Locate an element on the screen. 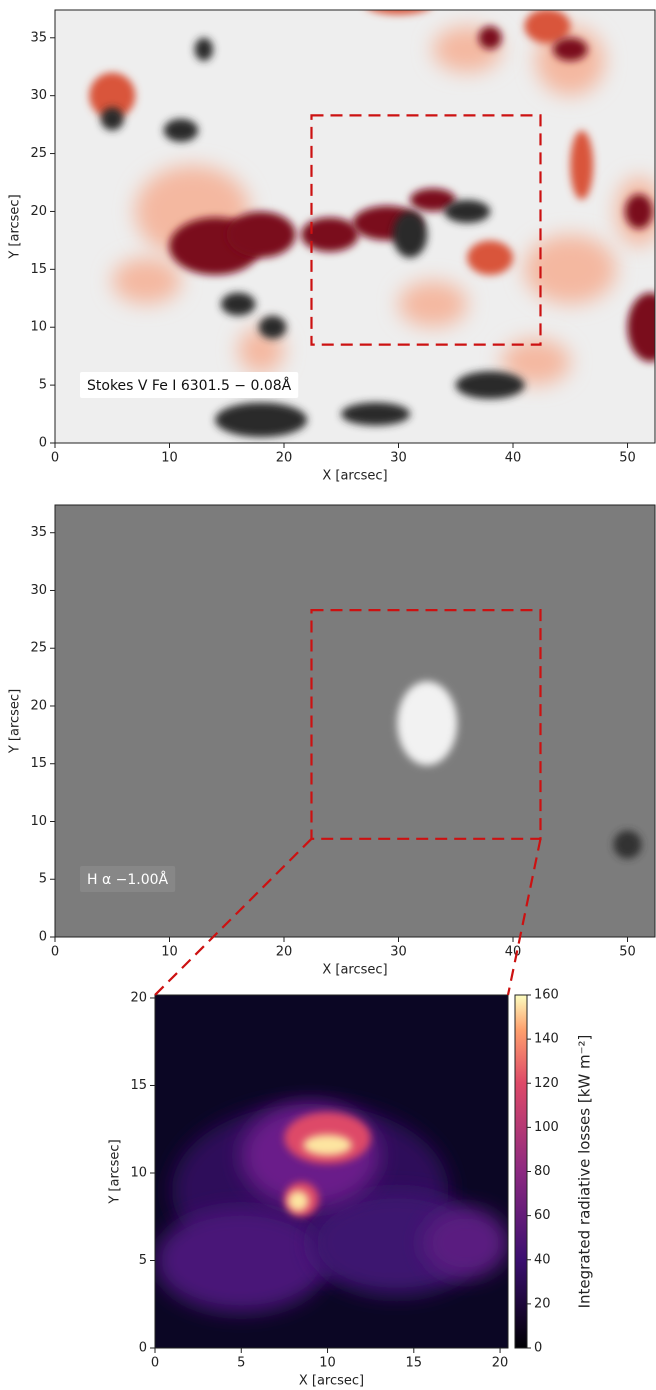 Image resolution: width=656 pixels, height=1390 pixels. annotation: Stokes V Fe I 6301.5 − 0.08Å is located at coordinates (189, 385).